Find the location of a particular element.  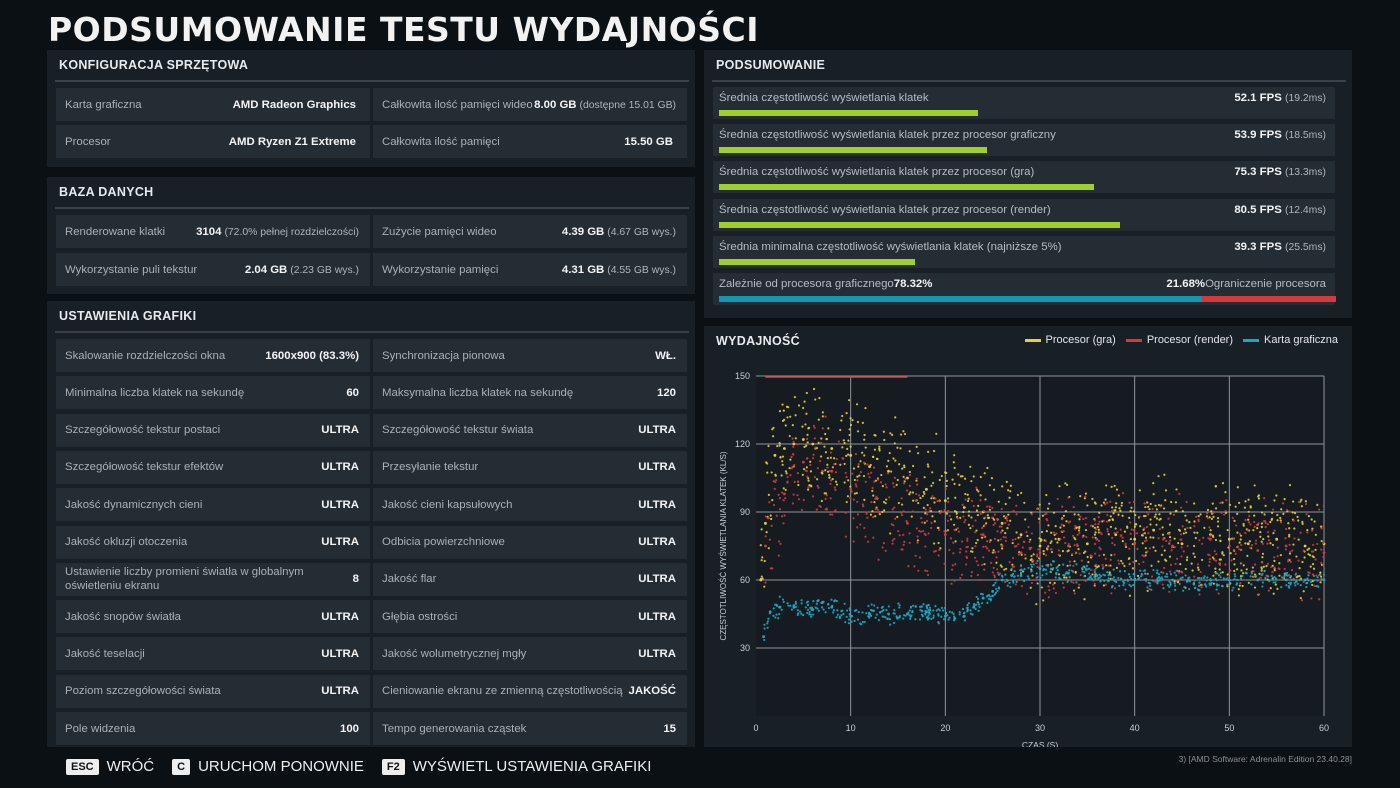

show-settings-button: F2 WYŚWIETL USTAWIENIA GRAFIKI is located at coordinates (516, 766).